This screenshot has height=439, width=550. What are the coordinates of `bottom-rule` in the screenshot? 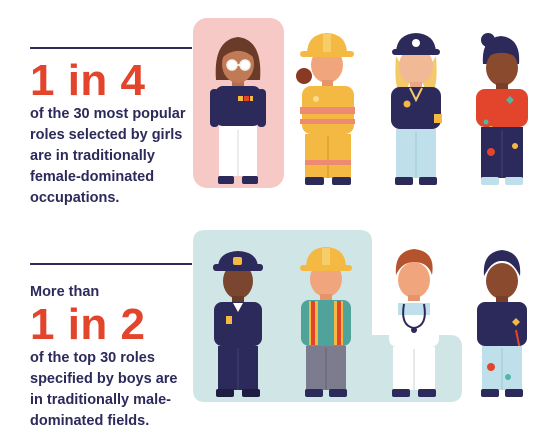 It's located at (111, 264).